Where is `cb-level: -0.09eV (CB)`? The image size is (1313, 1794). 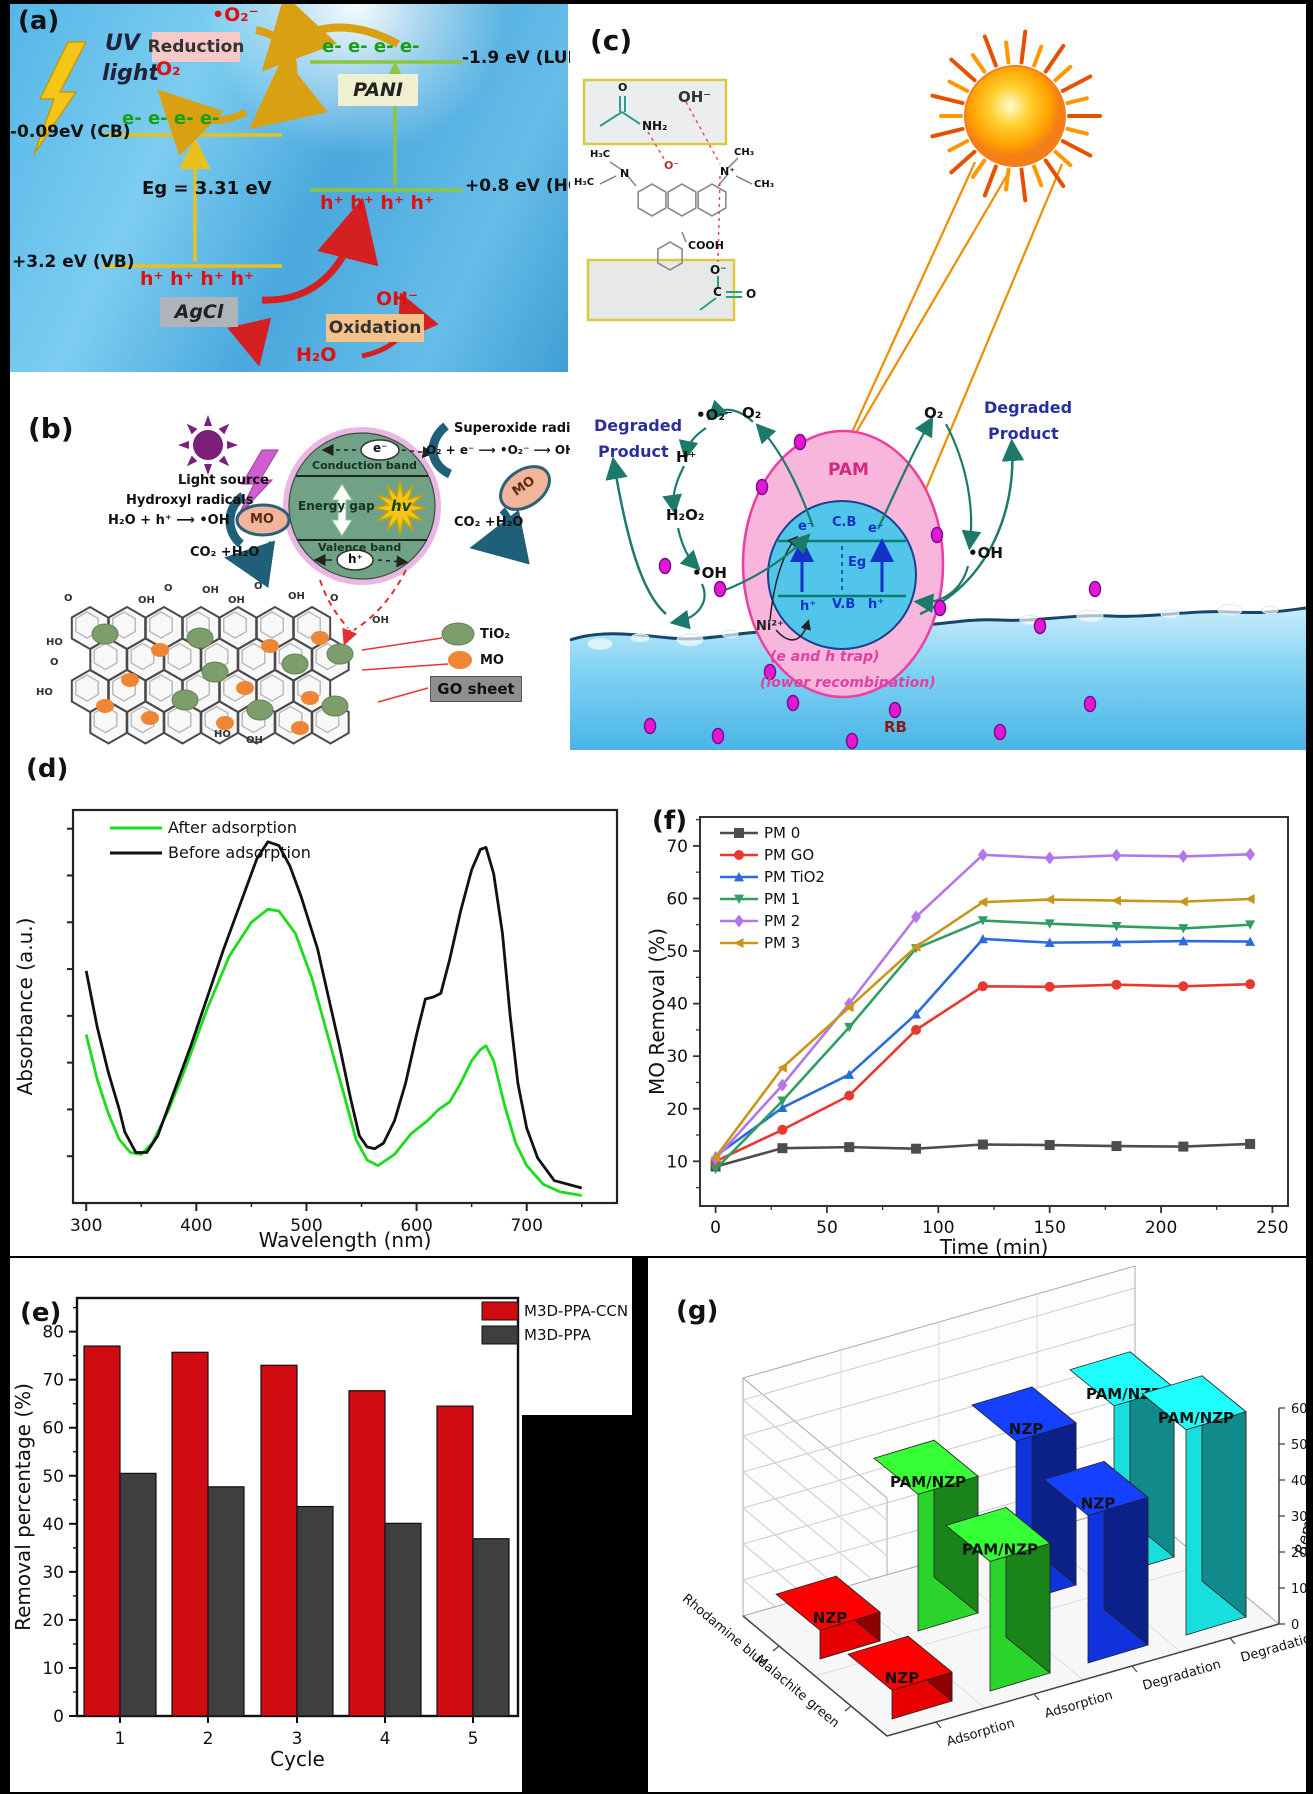 cb-level: -0.09eV (CB) is located at coordinates (70, 132).